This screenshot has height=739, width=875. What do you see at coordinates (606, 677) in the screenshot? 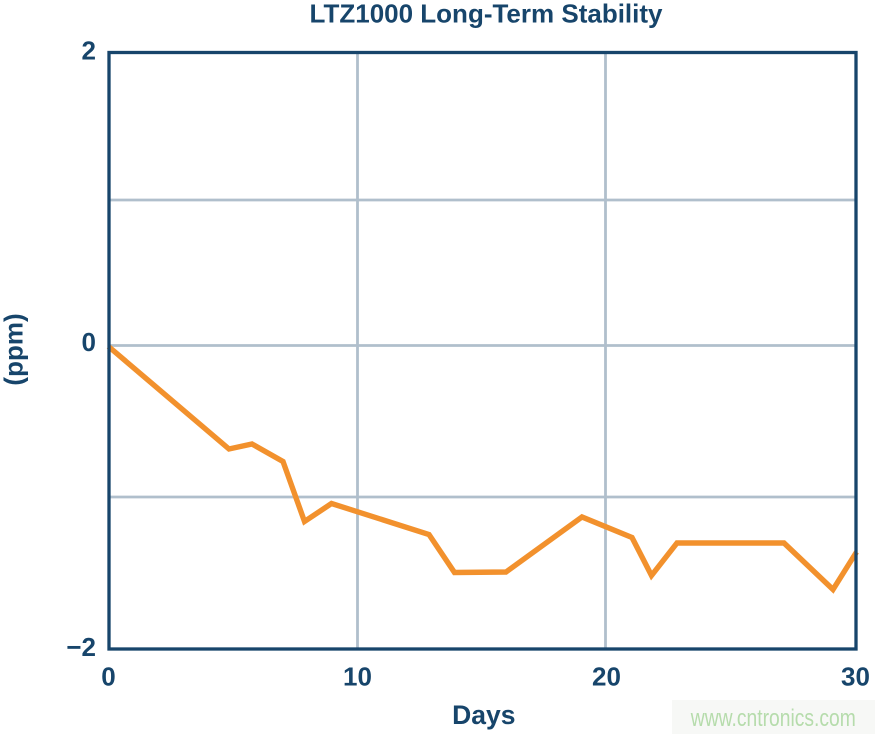
I see `svg-text: 20` at bounding box center [606, 677].